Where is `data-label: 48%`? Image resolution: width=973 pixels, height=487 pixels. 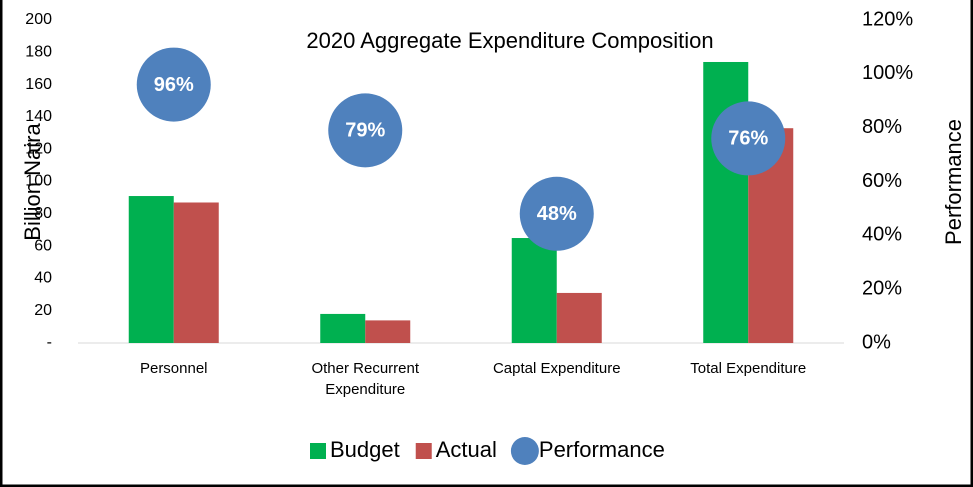 data-label: 48% is located at coordinates (557, 214).